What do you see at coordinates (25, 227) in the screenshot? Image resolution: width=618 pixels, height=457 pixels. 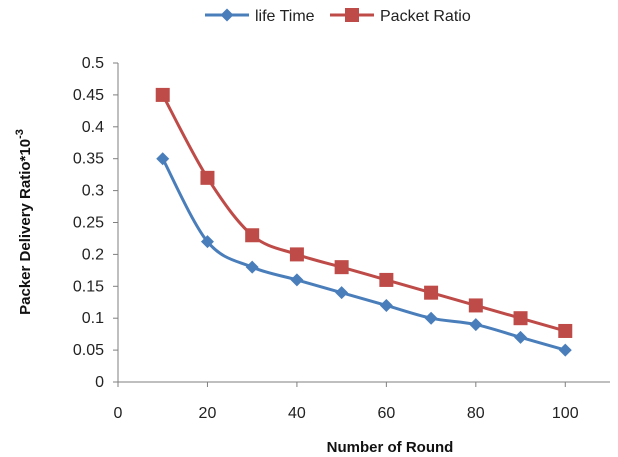 I see `y-axis-title-main: Packer Delivery Ratio*10` at bounding box center [25, 227].